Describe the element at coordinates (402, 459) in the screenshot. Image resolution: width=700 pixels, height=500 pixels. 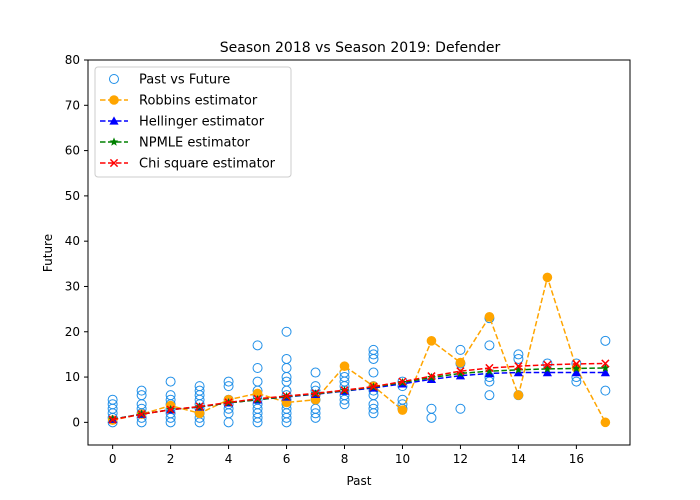
I see `x-tick-label: 10` at that location.